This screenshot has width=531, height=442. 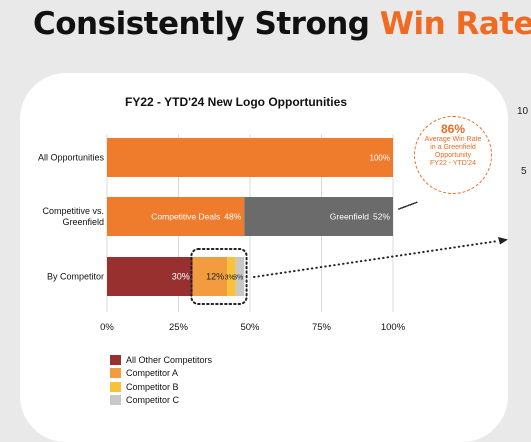 What do you see at coordinates (523, 111) in the screenshot?
I see `edge-tick-top: 10` at bounding box center [523, 111].